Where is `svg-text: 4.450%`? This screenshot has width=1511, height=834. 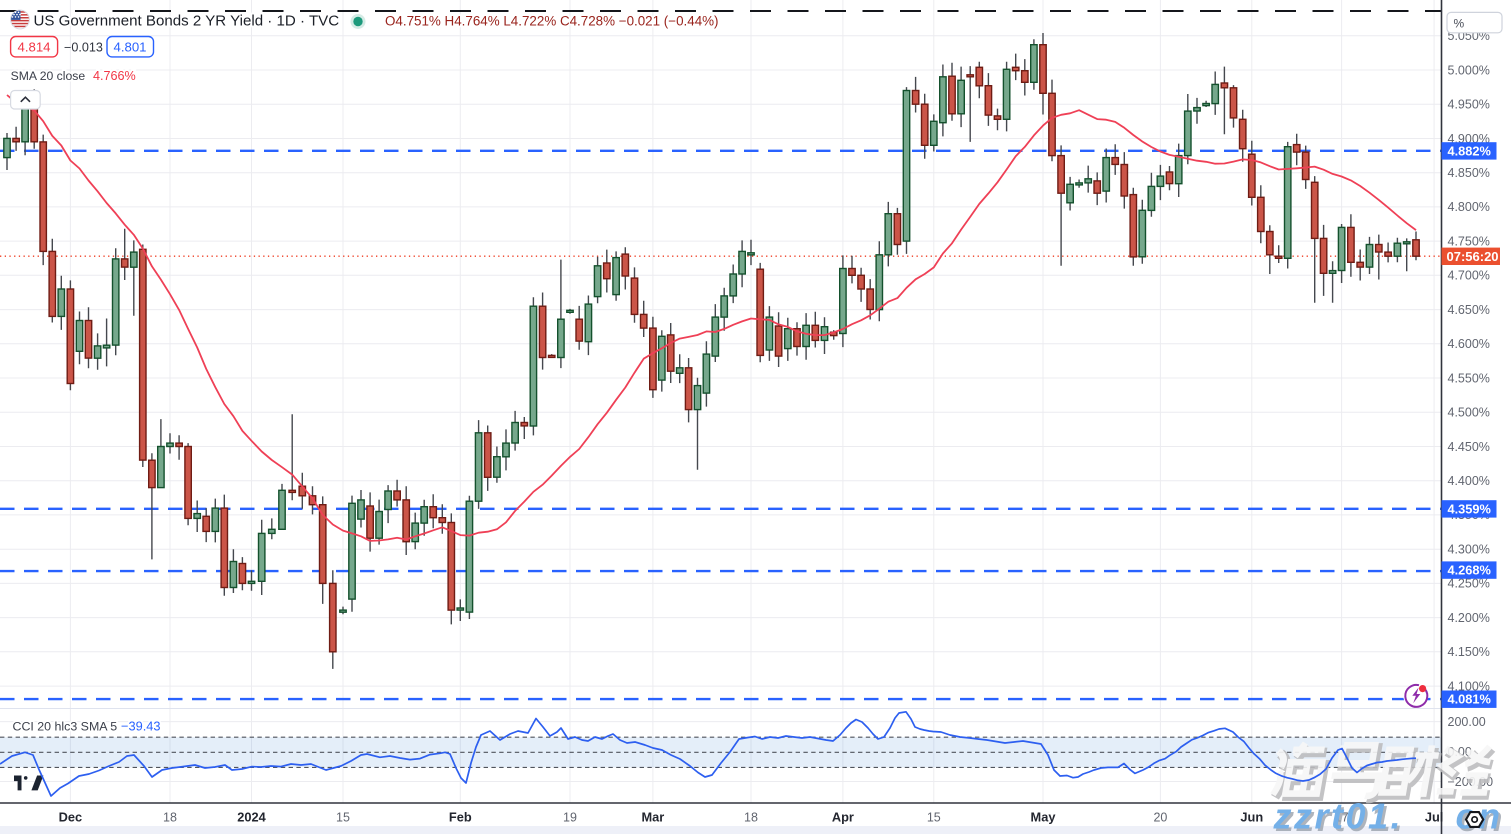
svg-text: 4.450% is located at coordinates (1469, 447).